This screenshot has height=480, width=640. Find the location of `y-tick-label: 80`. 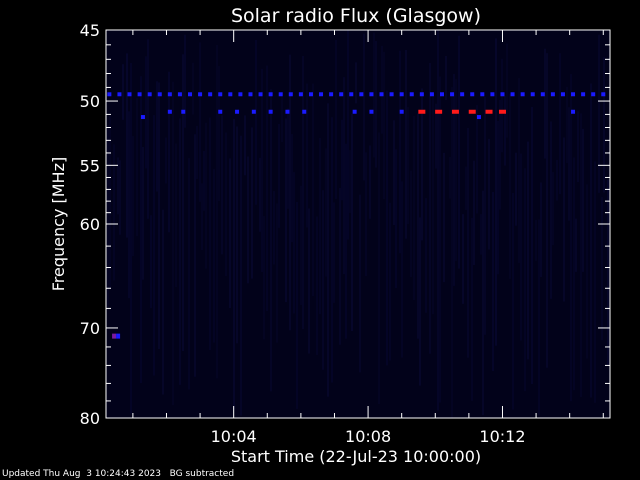

y-tick-label: 80 is located at coordinates (90, 418).